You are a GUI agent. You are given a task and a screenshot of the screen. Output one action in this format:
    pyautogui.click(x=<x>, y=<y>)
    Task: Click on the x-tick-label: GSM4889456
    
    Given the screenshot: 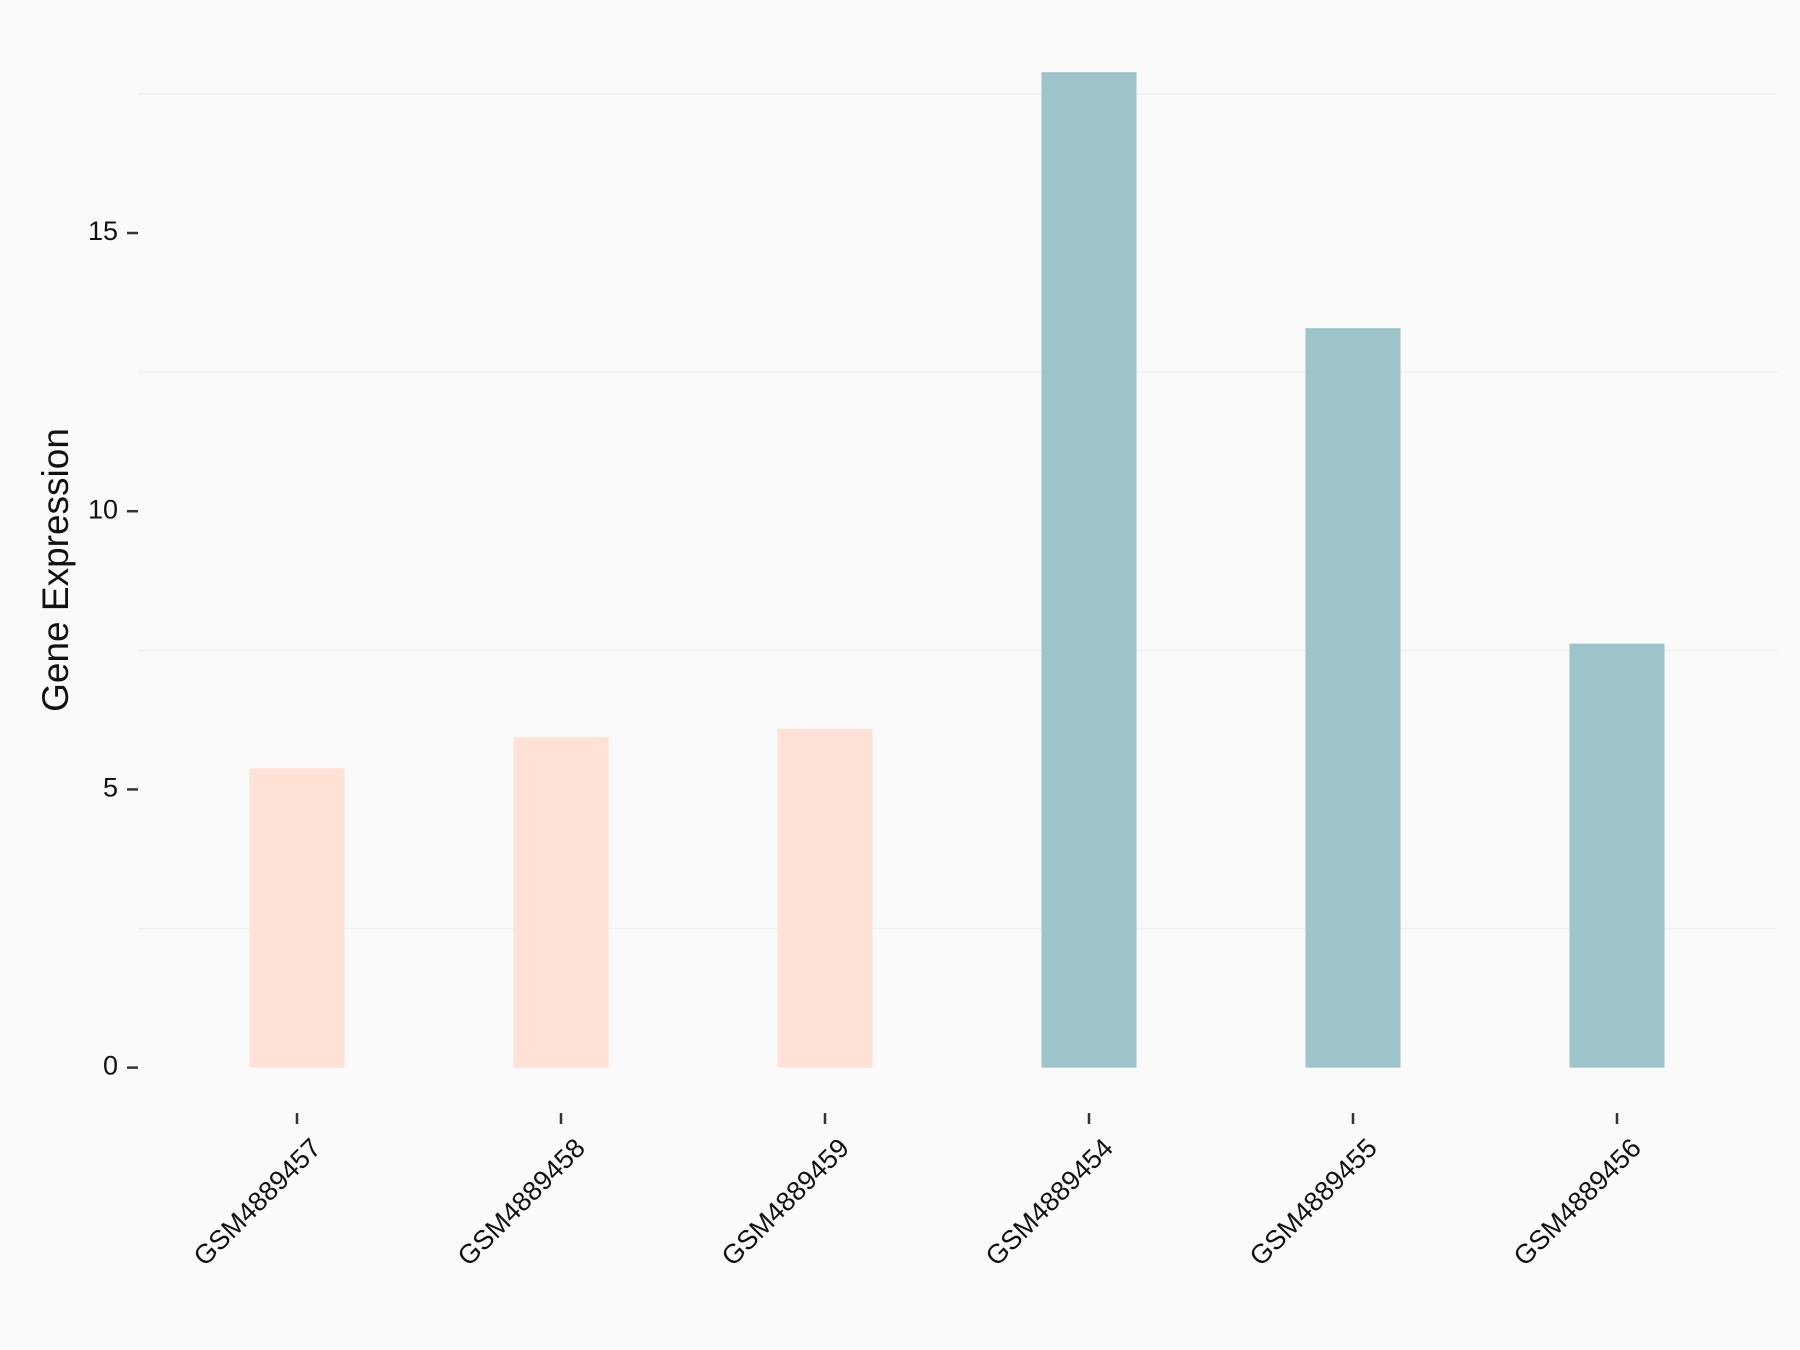 What is the action you would take?
    pyautogui.click(x=1577, y=1202)
    